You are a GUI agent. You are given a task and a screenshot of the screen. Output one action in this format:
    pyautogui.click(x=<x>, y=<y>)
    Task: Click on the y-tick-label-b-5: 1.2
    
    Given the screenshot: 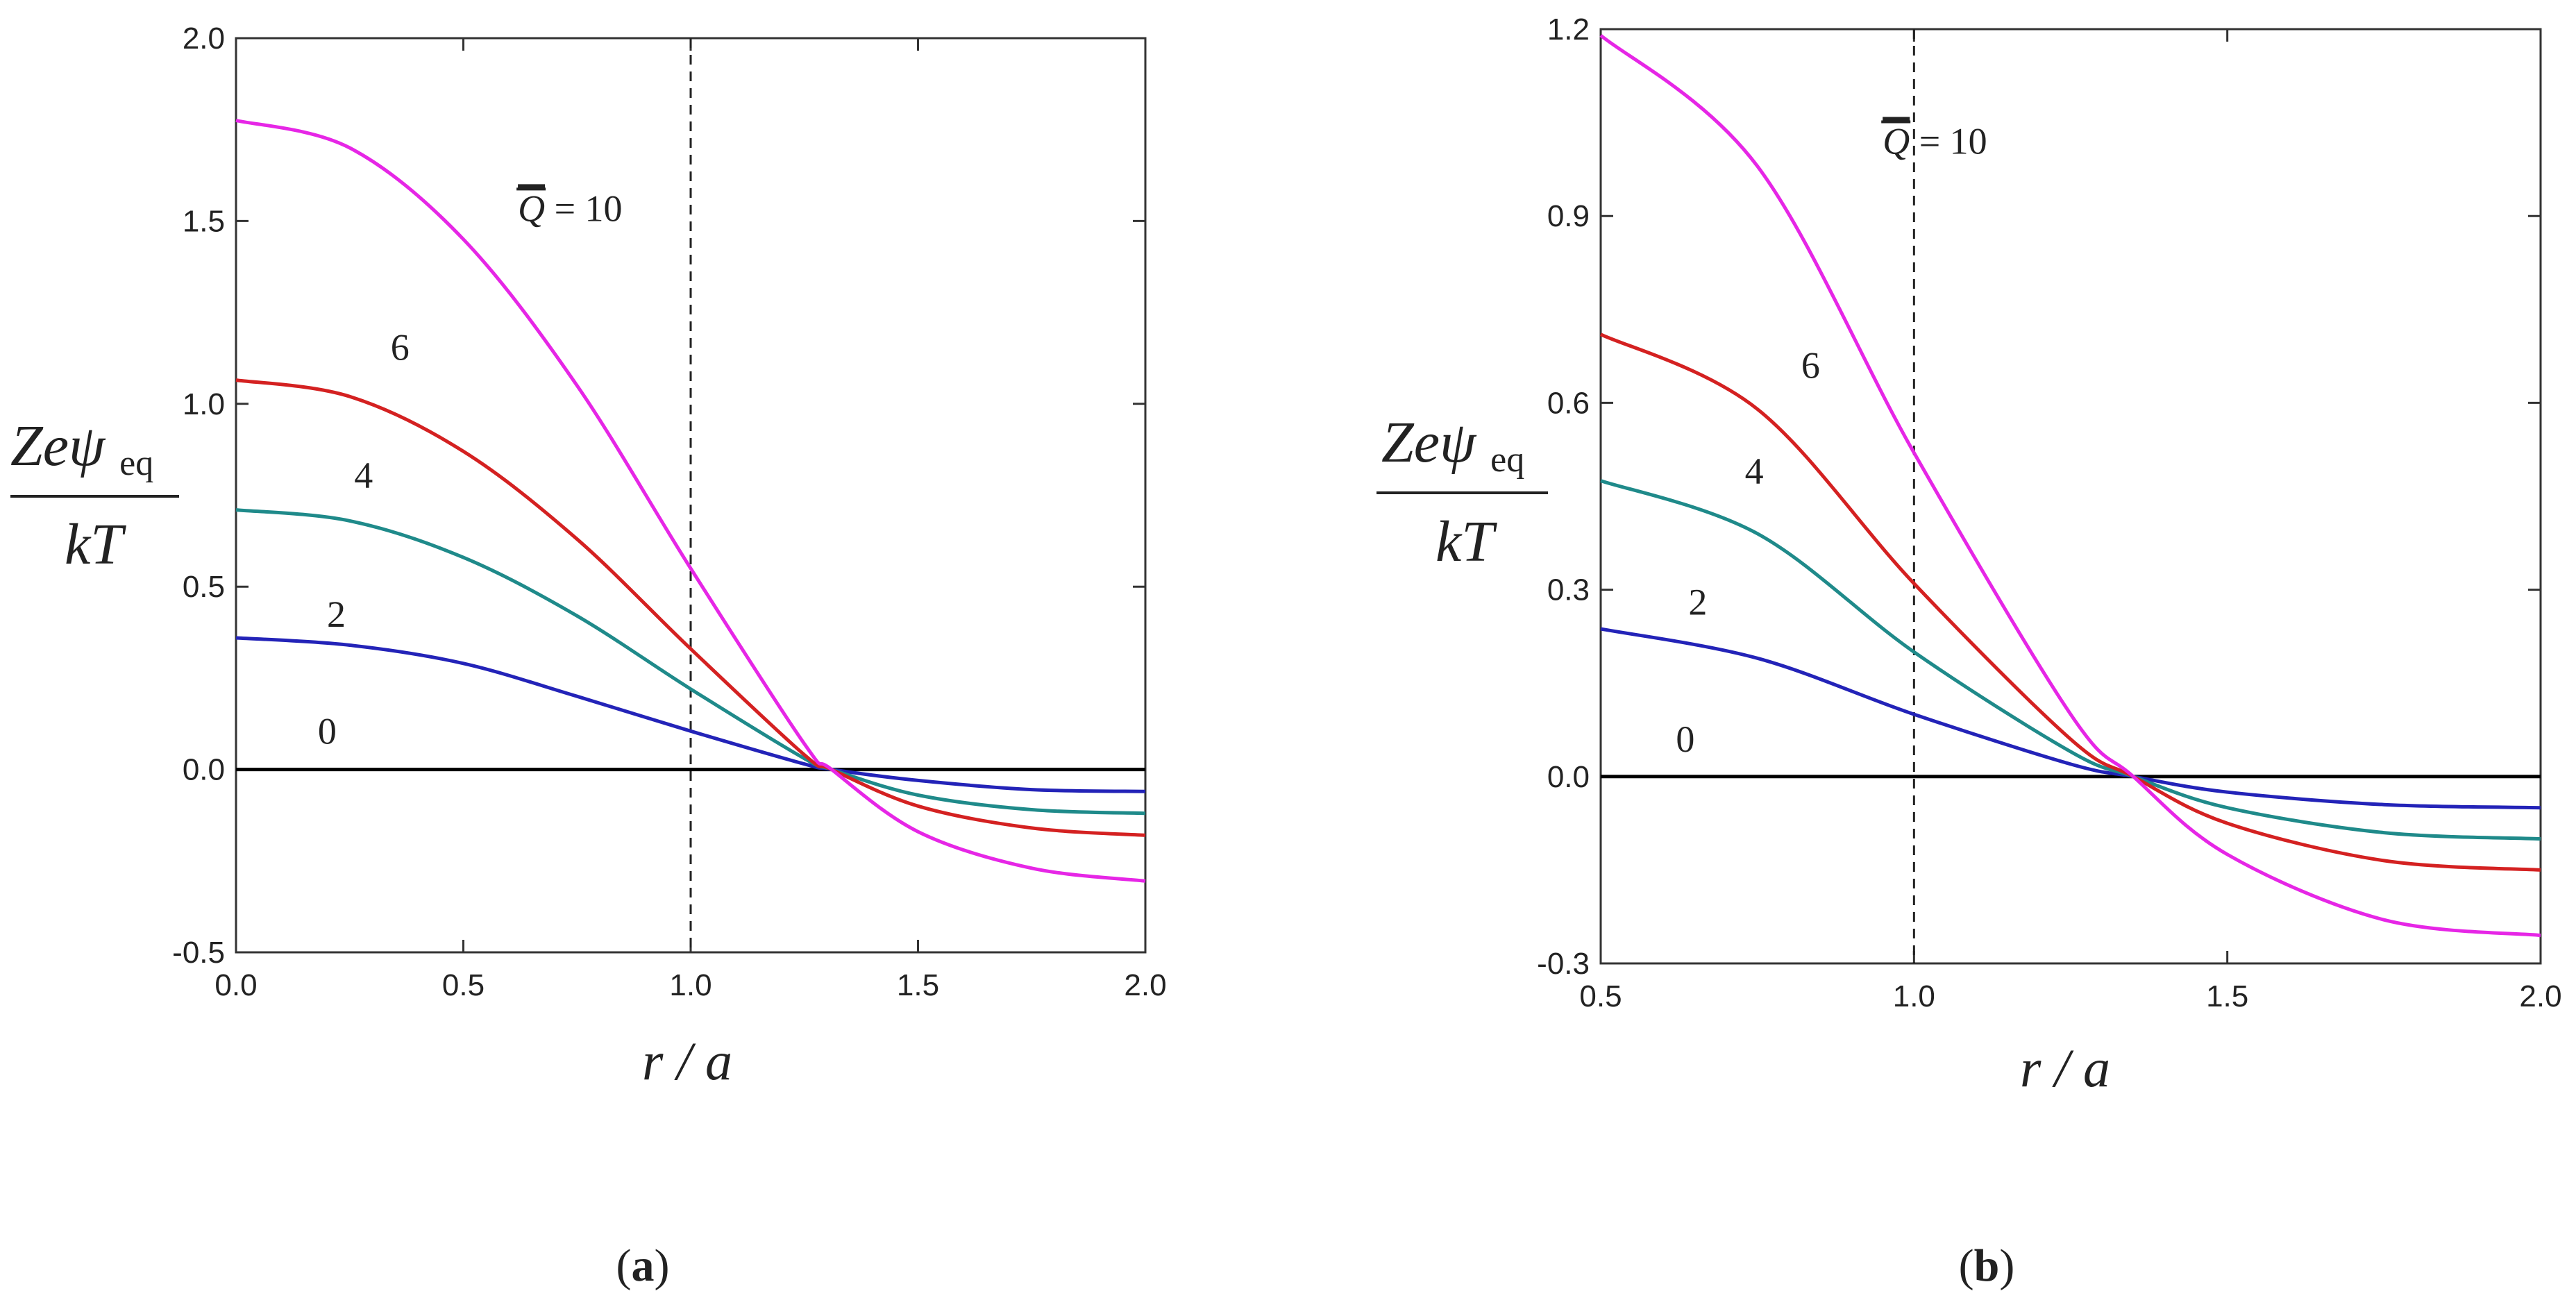 What is the action you would take?
    pyautogui.click(x=1568, y=29)
    